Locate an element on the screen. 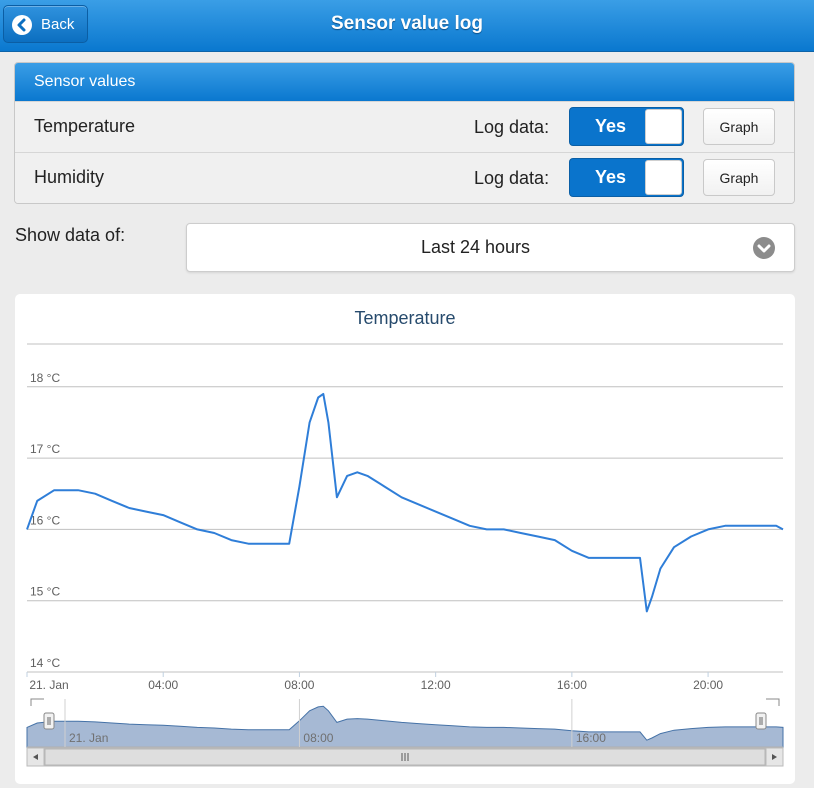 Image resolution: width=814 pixels, height=788 pixels. chevron-left-icon is located at coordinates (22, 25).